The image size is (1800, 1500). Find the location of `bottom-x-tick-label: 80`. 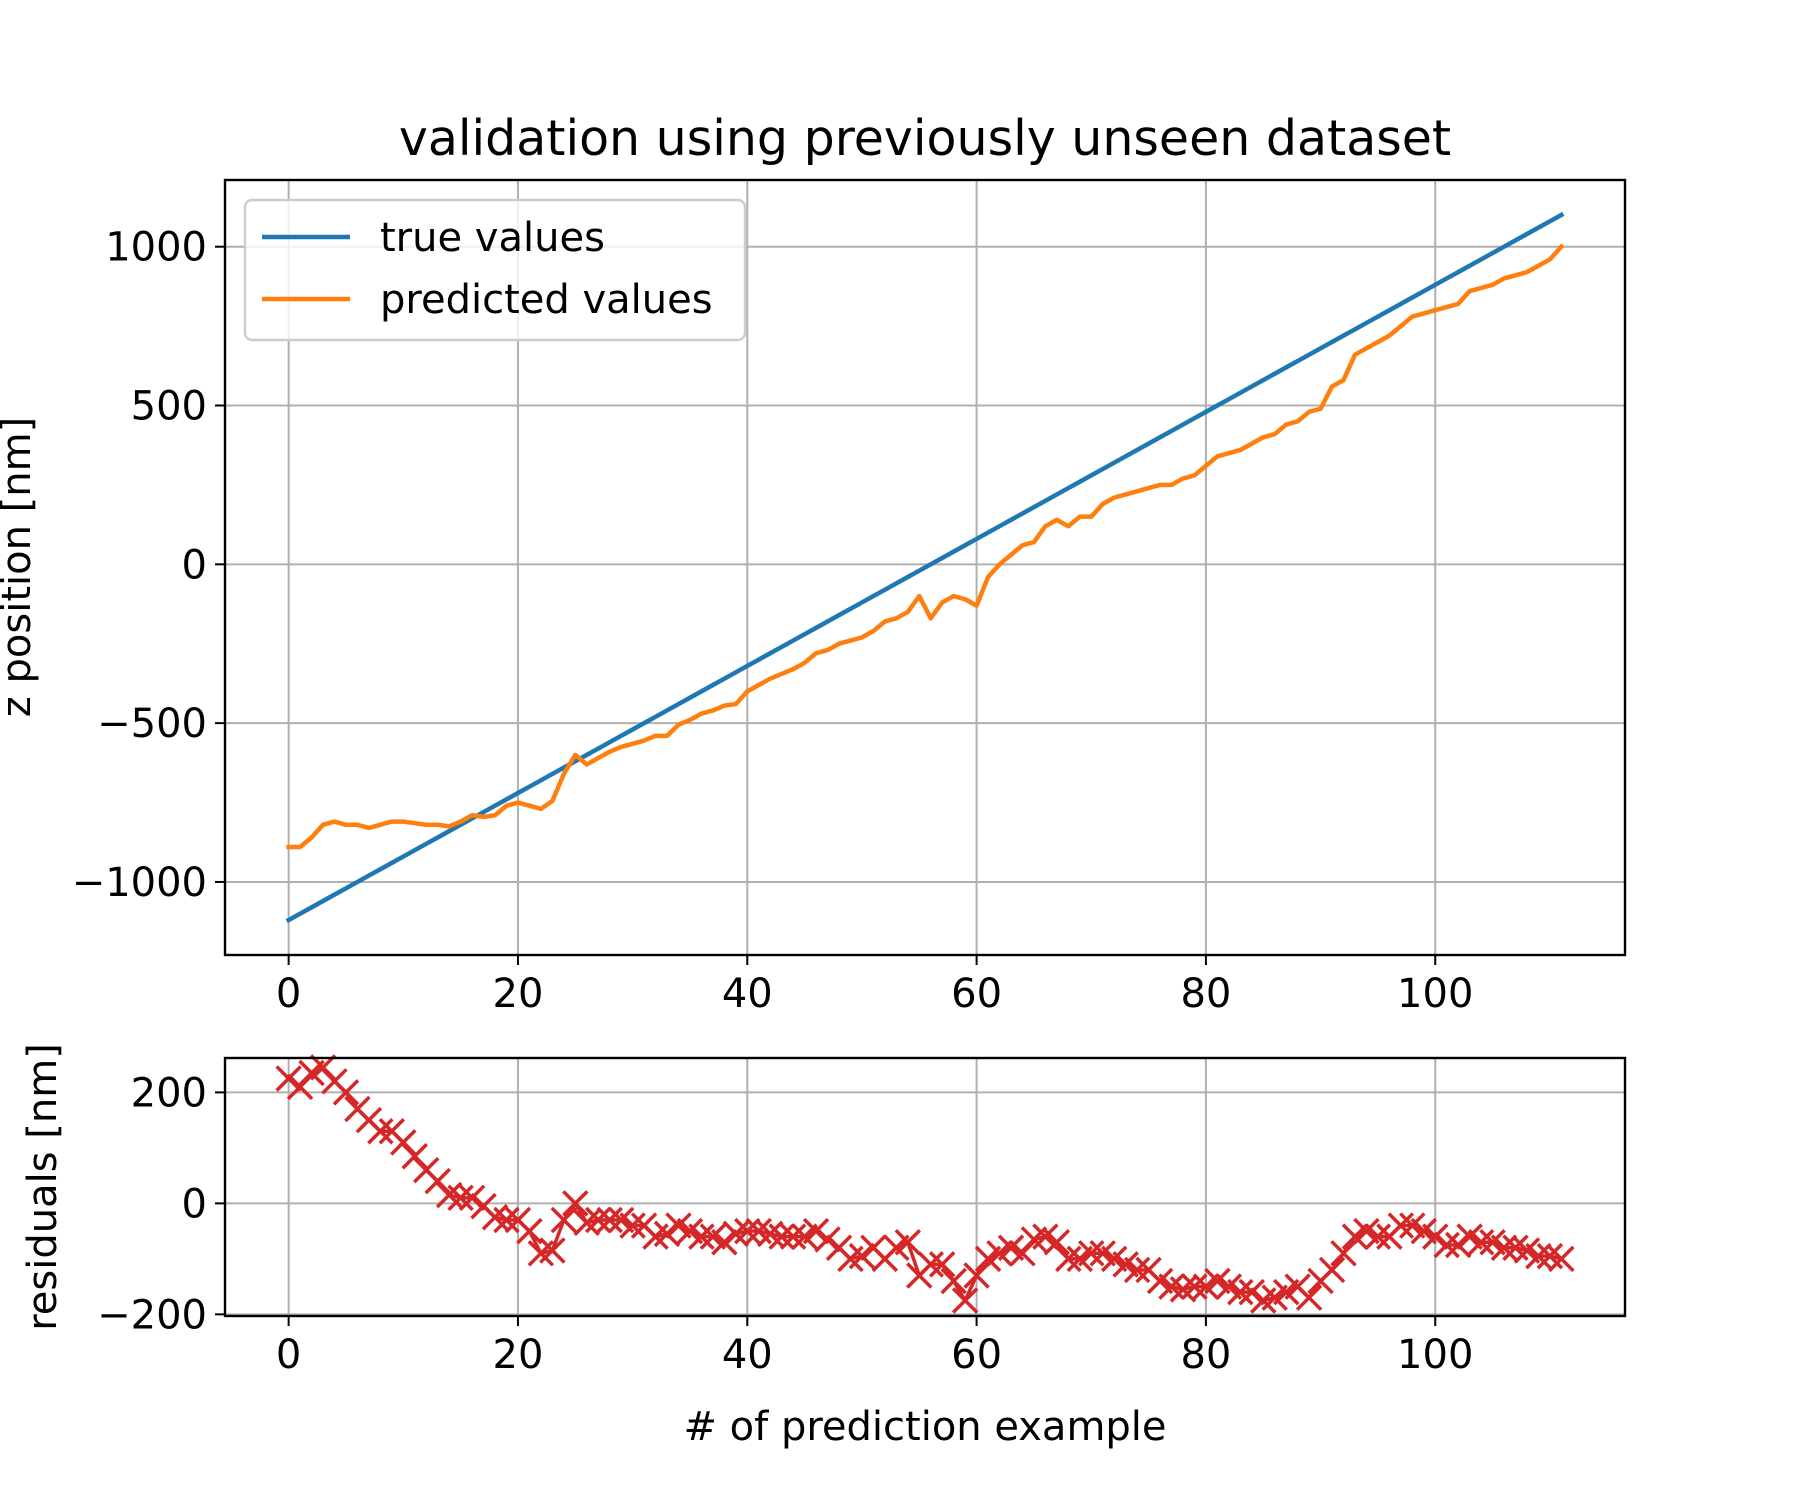

bottom-x-tick-label: 80 is located at coordinates (1205, 1355).